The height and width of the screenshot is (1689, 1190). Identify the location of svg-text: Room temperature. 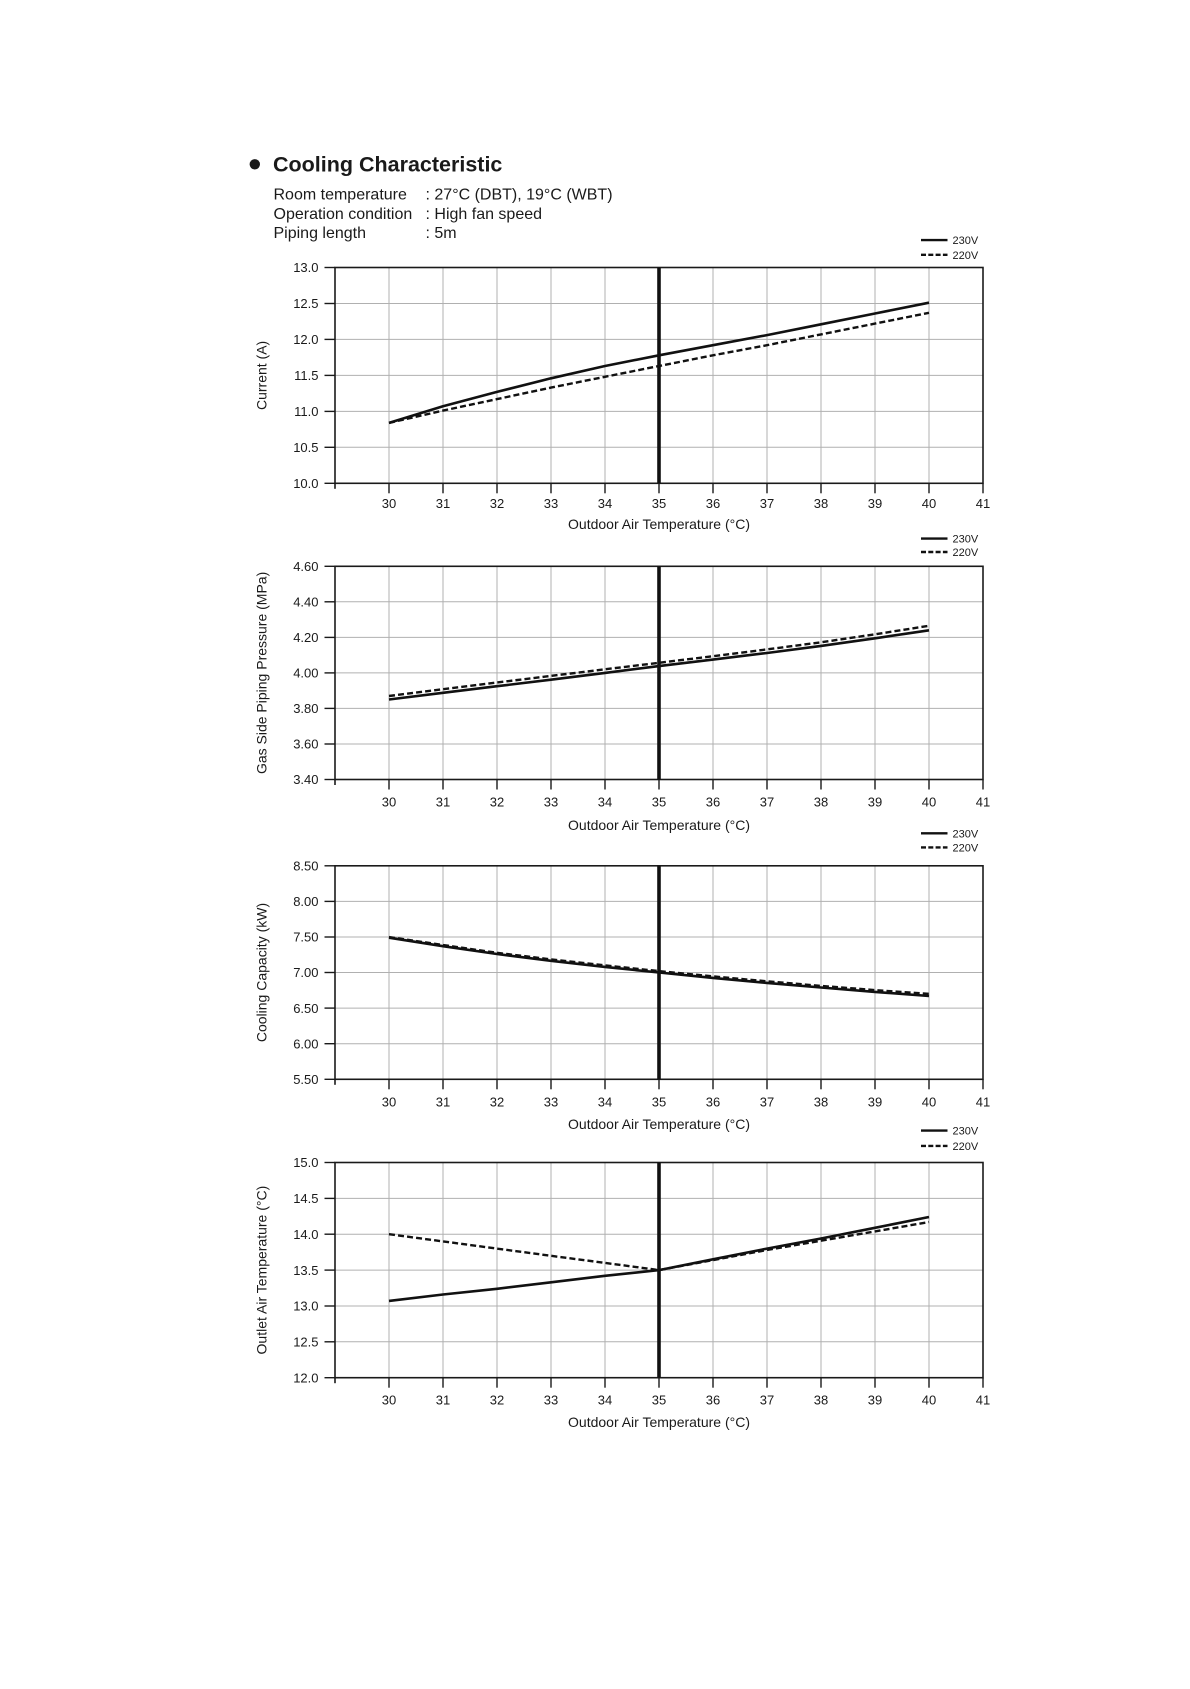
(340, 195).